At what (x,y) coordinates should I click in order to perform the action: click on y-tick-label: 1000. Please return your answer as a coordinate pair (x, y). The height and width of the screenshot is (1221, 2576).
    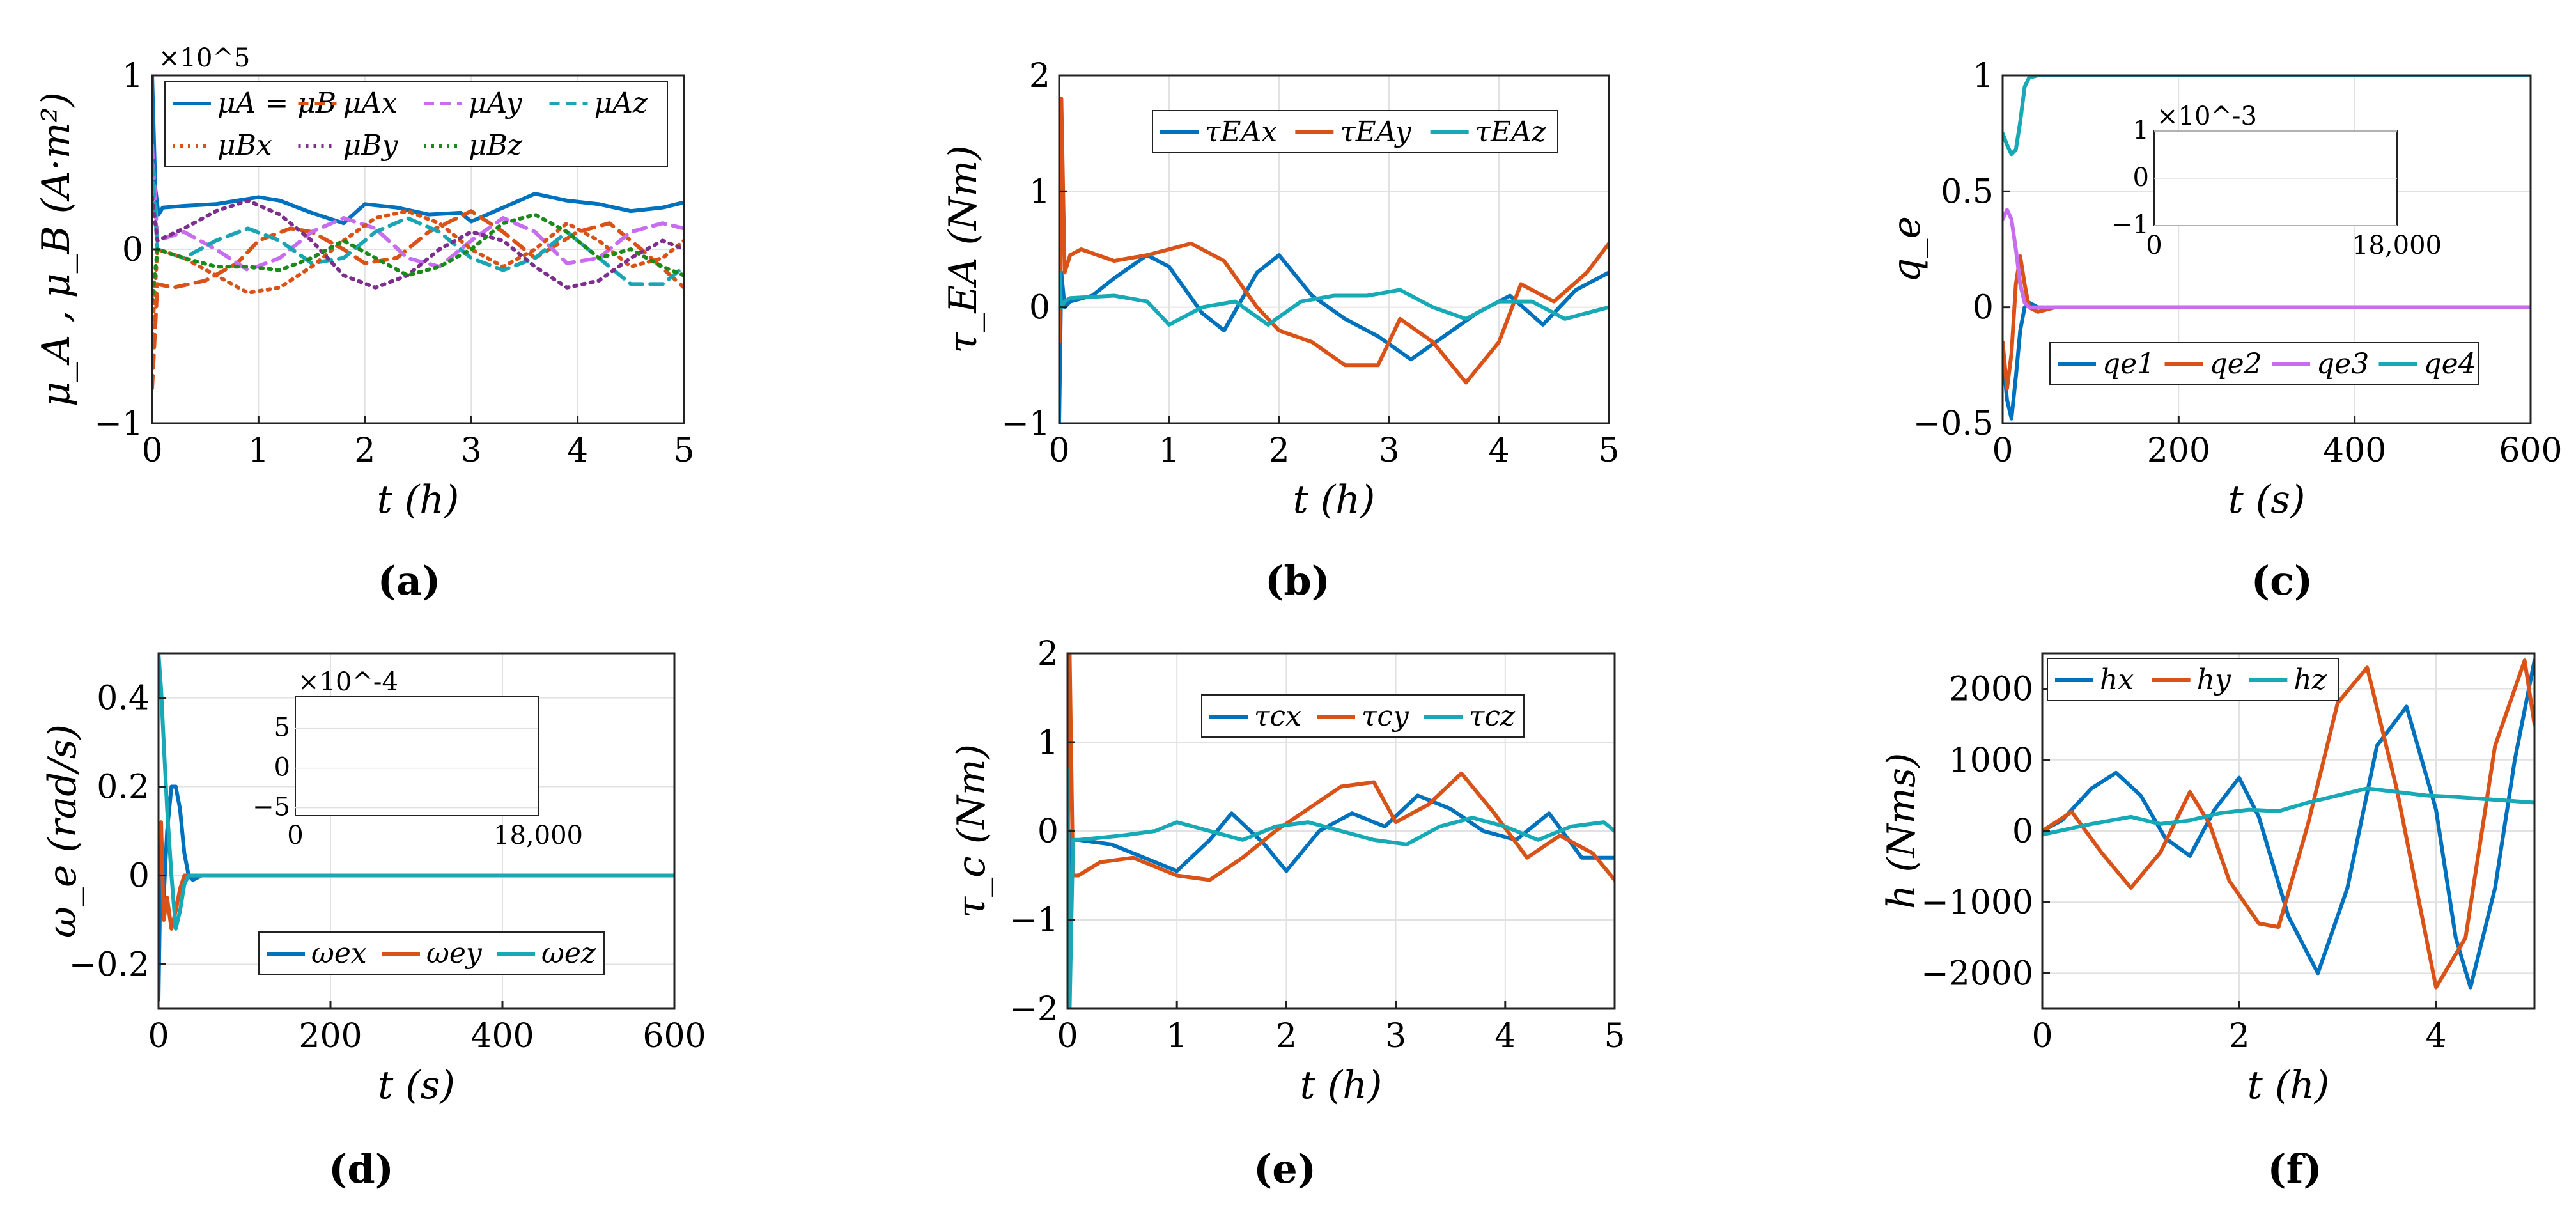
    Looking at the image, I should click on (1991, 761).